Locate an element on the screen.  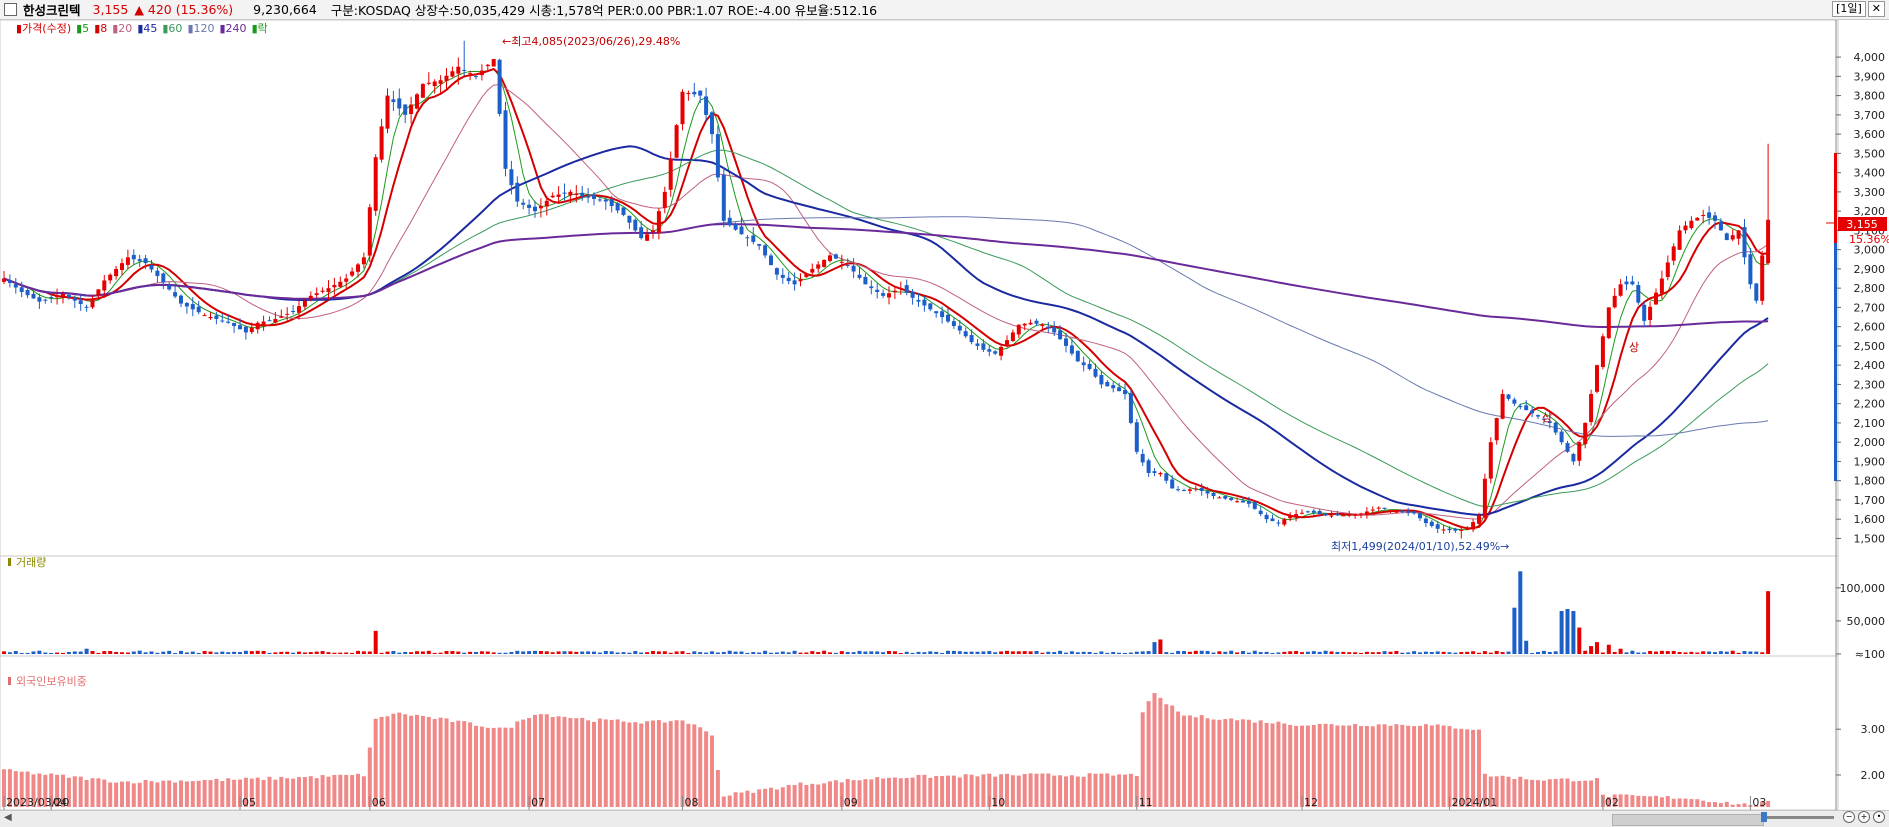
legend-main: ▮가격(수정) ▮5 ▮8 ▮20 ▮45 ▮60 ▮120 ▮240 ▮락 is located at coordinates (142, 28).